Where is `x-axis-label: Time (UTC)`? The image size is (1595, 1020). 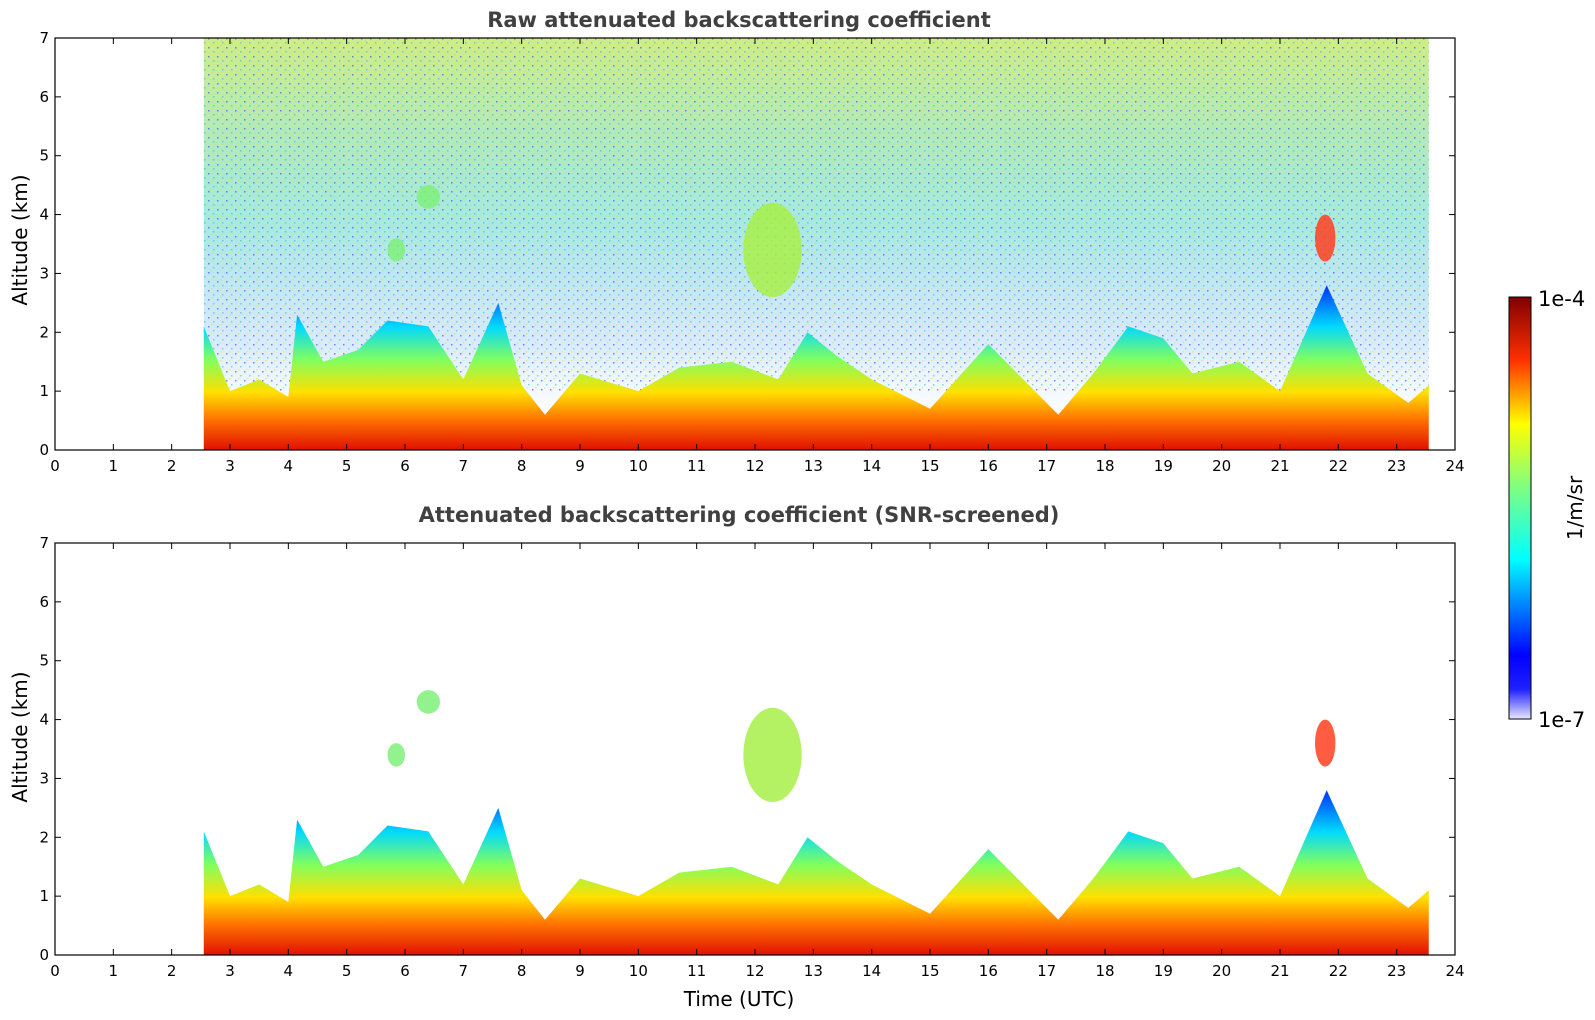
x-axis-label: Time (UTC) is located at coordinates (739, 999).